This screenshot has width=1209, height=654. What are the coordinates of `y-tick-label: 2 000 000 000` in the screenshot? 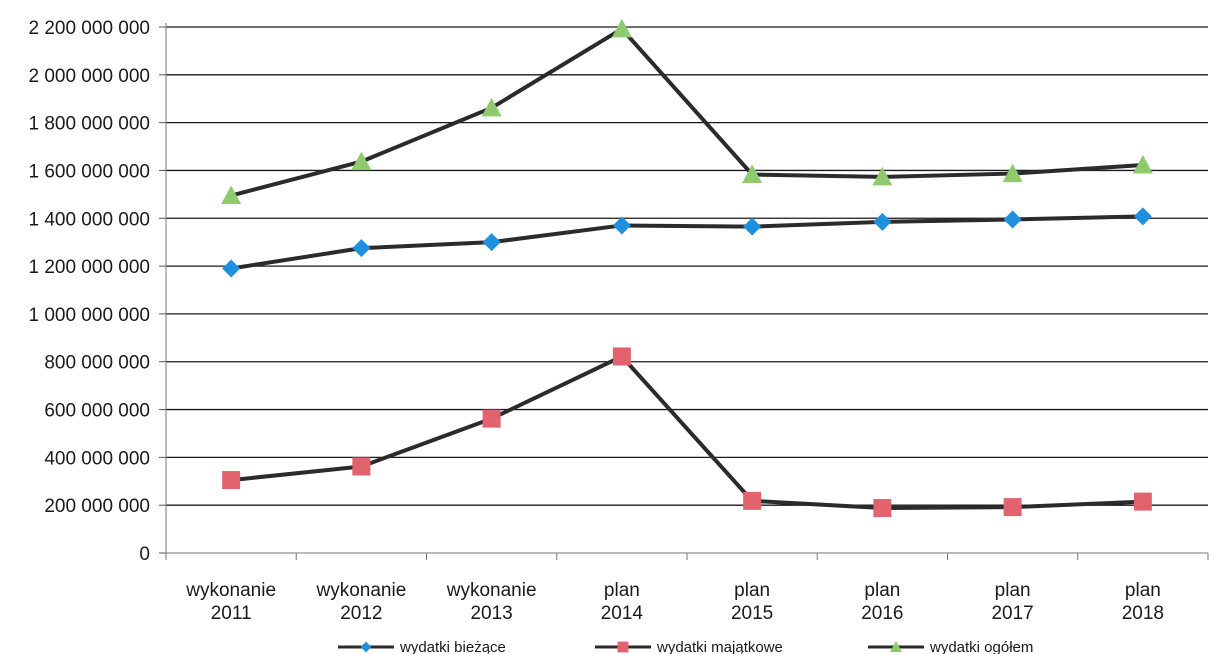 It's located at (89, 76).